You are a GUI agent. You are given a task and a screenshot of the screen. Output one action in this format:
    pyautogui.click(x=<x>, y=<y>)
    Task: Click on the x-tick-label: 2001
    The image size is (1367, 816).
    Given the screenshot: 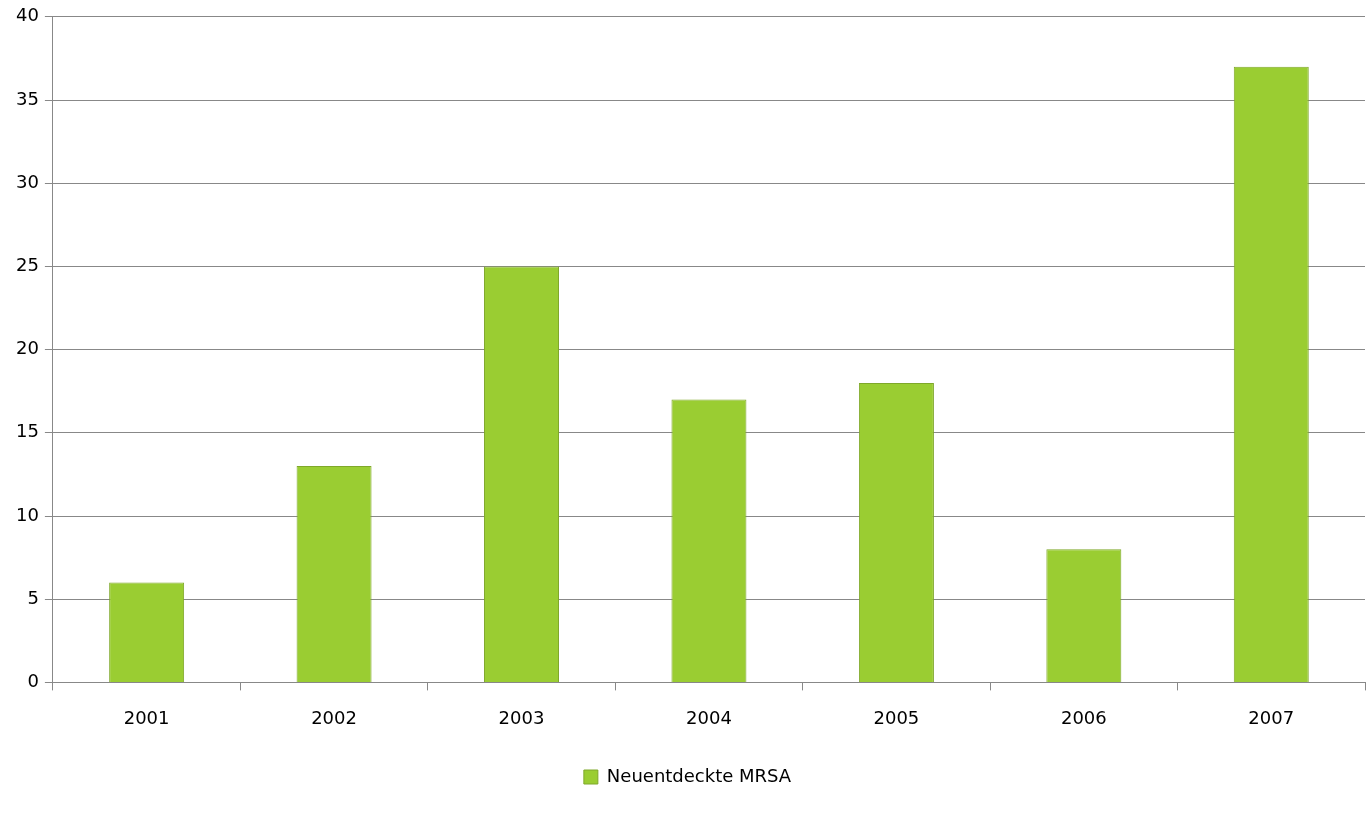 What is the action you would take?
    pyautogui.click(x=146, y=717)
    